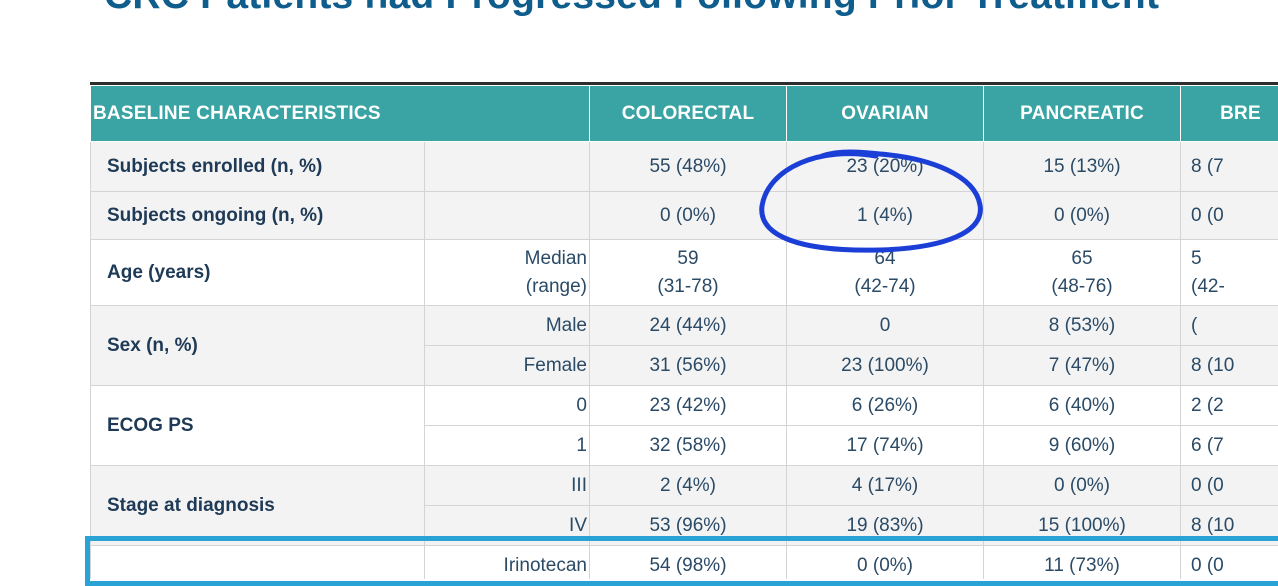 This screenshot has height=586, width=1278. Describe the element at coordinates (507, 273) in the screenshot. I see `row-sub-median-range: Median (range)` at that location.